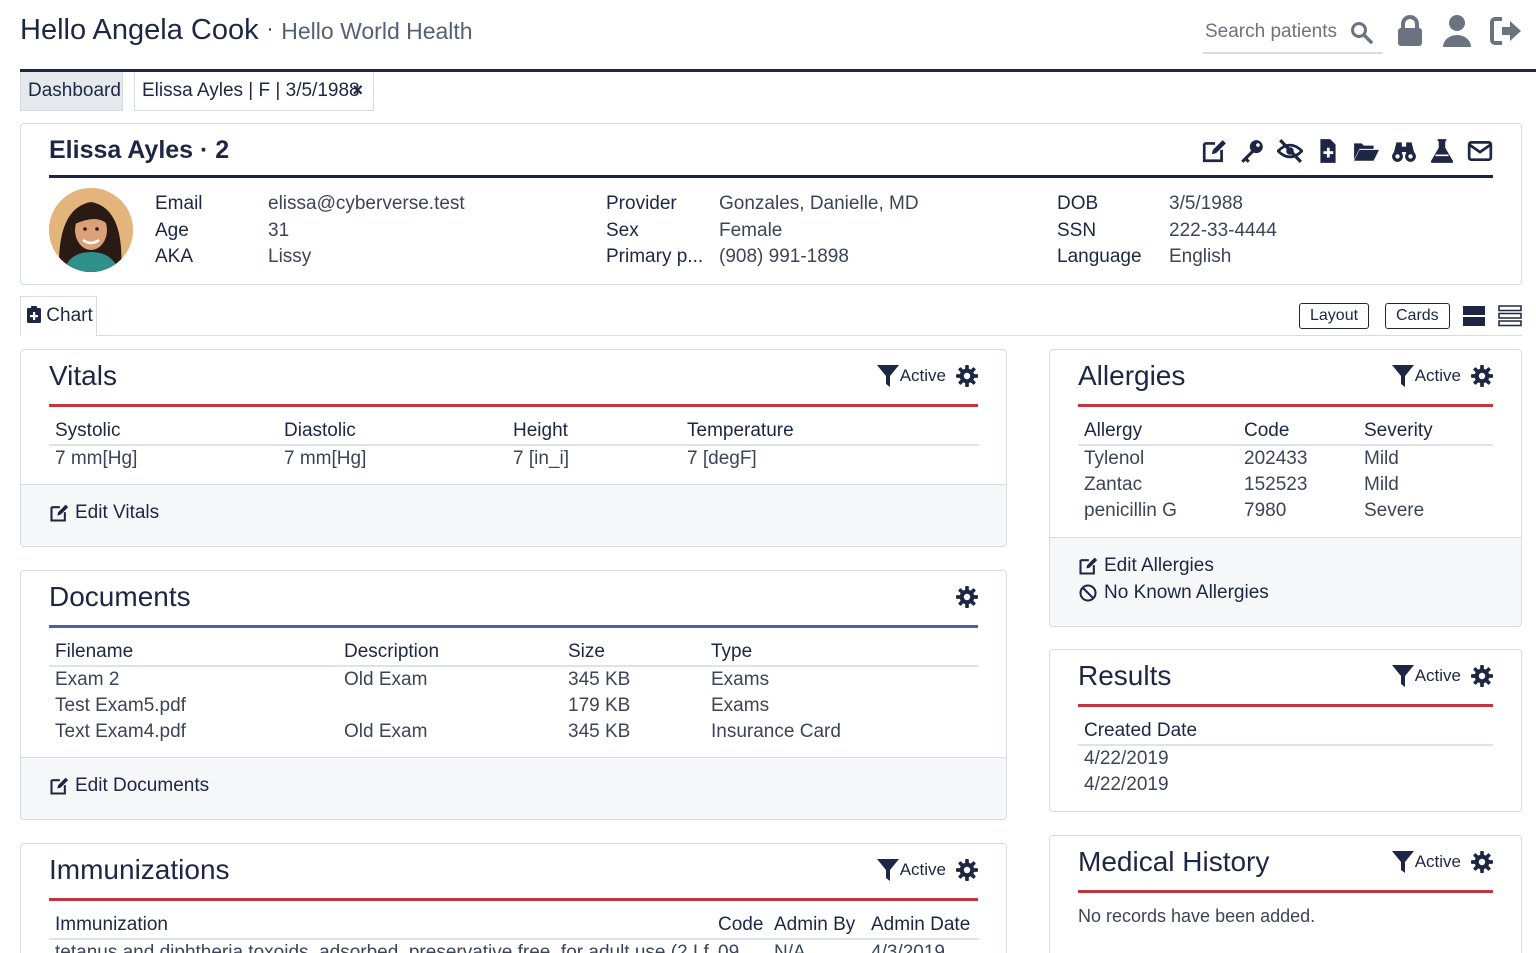 Image resolution: width=1536 pixels, height=953 pixels. Describe the element at coordinates (450, 652) in the screenshot. I see `column-header: Description` at that location.